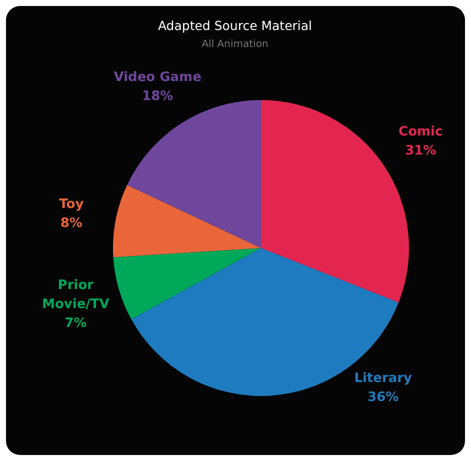  What do you see at coordinates (383, 397) in the screenshot?
I see `data-label: 36%` at bounding box center [383, 397].